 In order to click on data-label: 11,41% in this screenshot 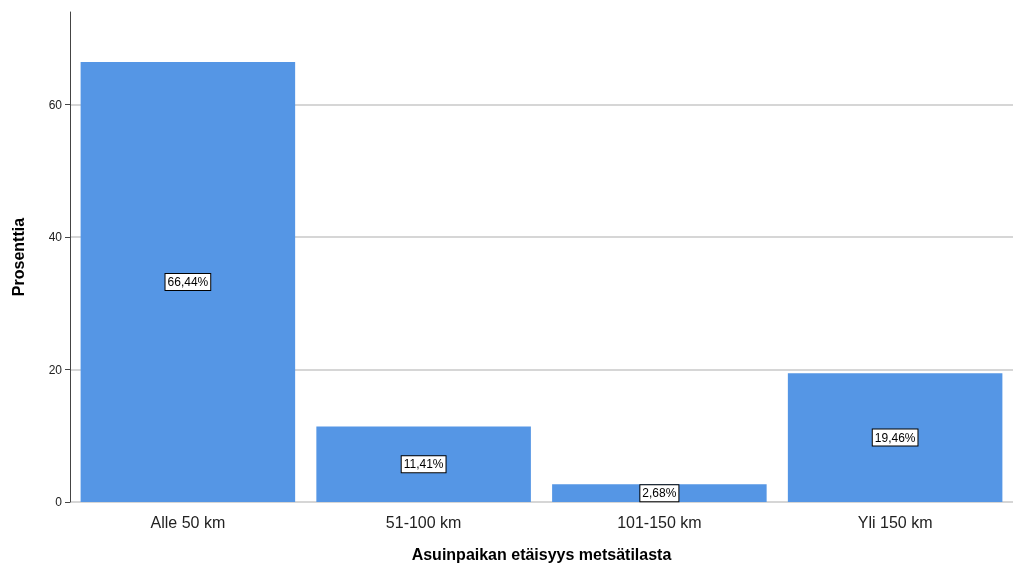, I will do `click(423, 464)`.